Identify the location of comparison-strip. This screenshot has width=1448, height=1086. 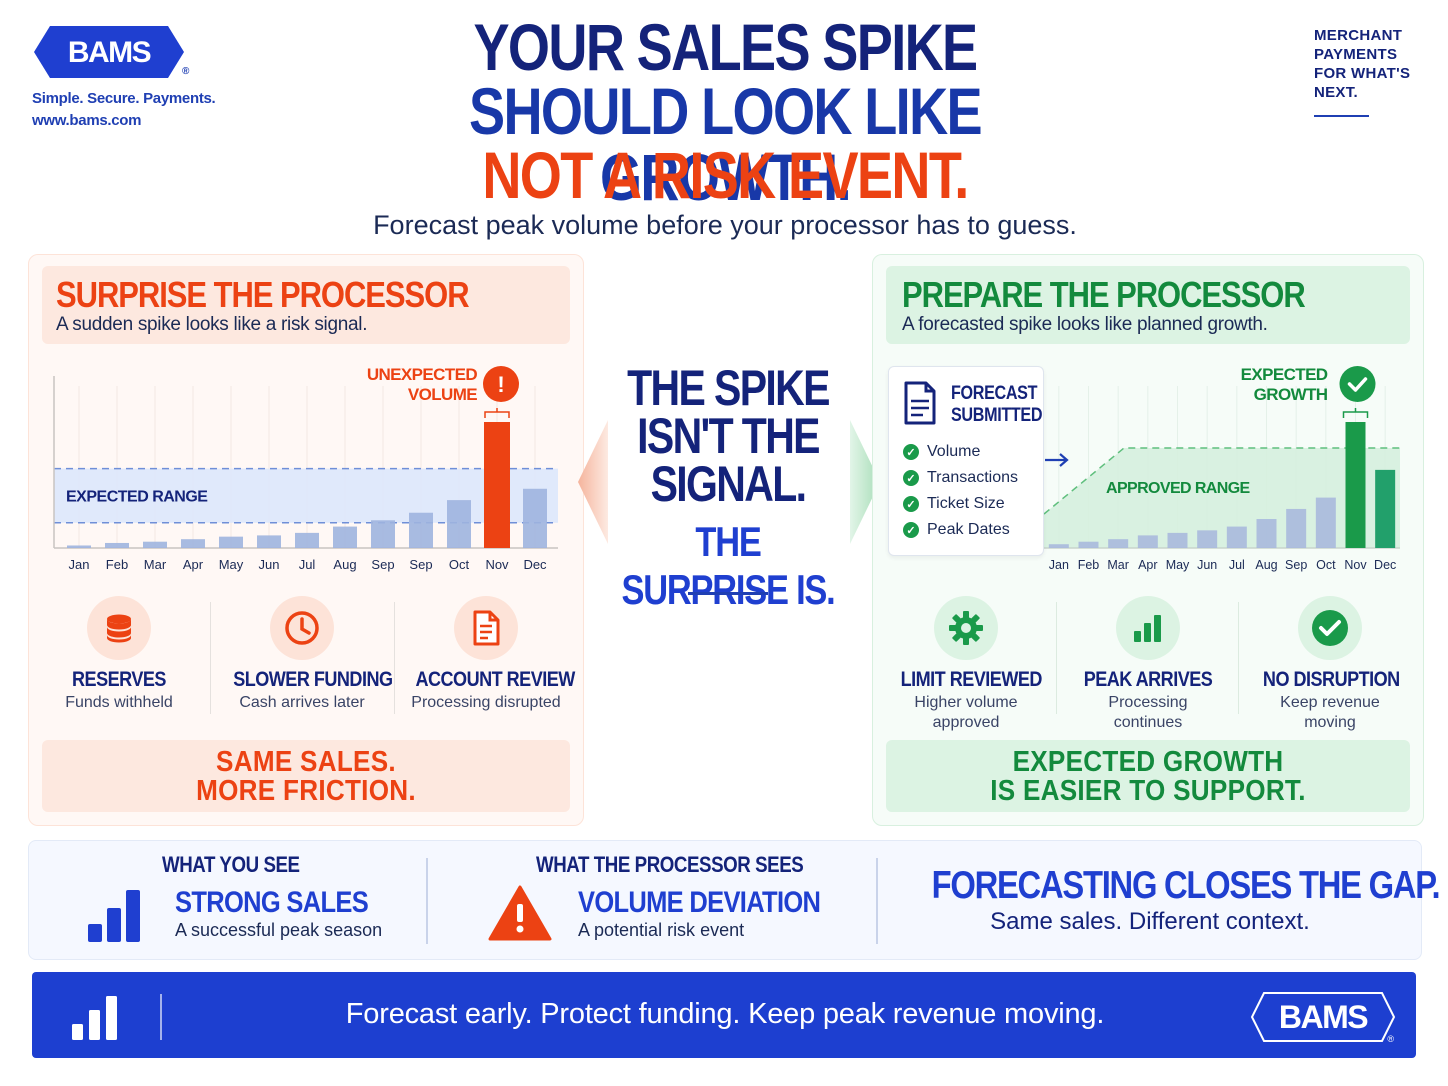
(725, 900).